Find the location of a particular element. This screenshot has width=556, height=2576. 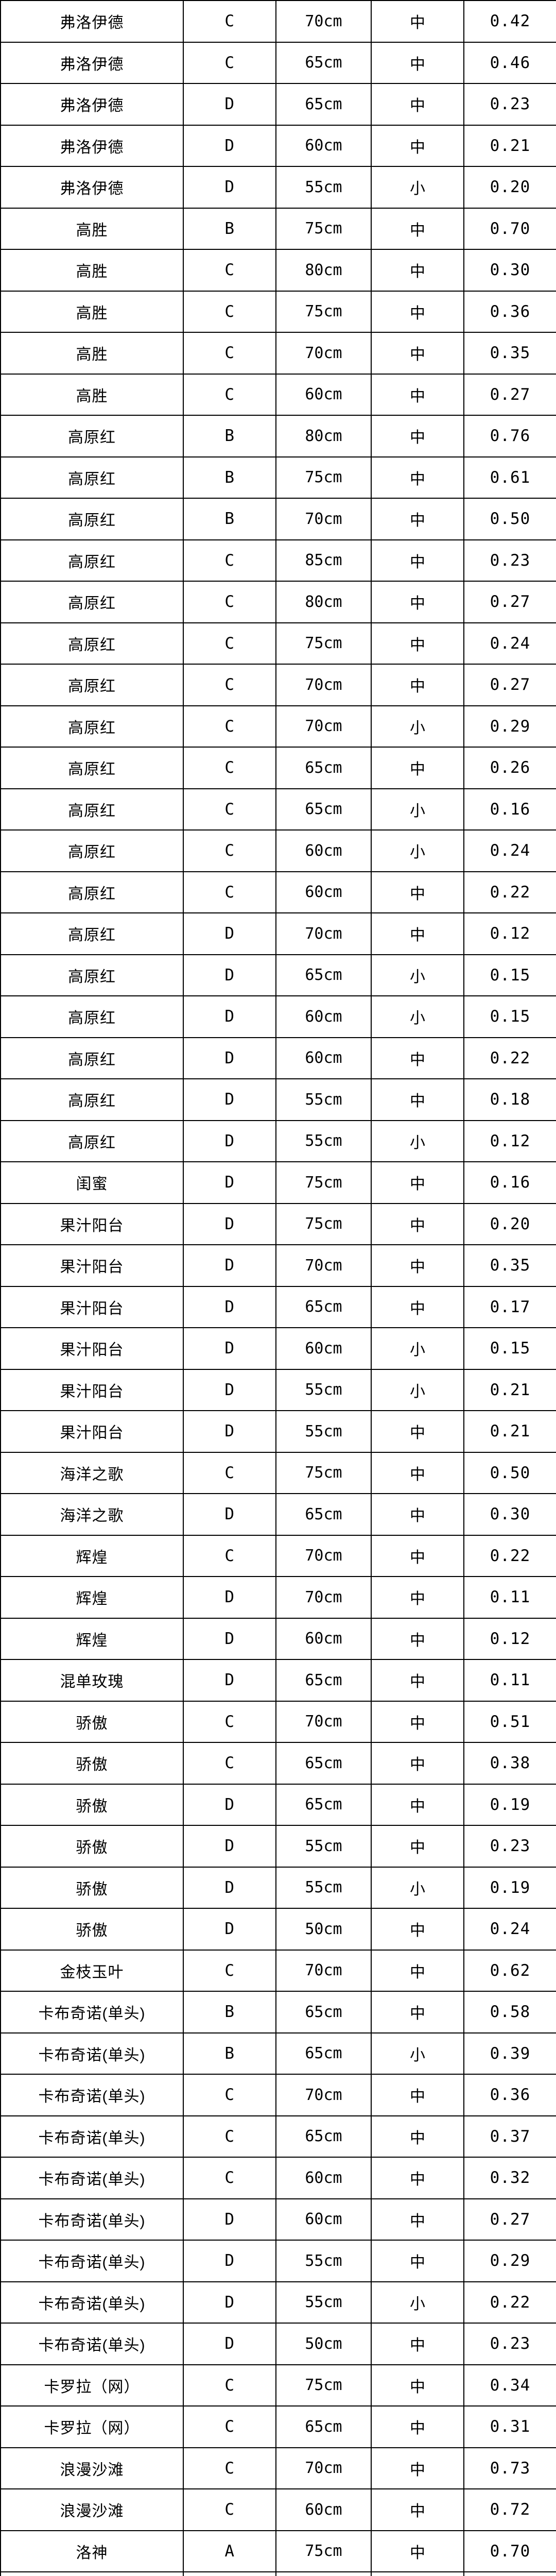

cell-price: 0.19 is located at coordinates (509, 1887).